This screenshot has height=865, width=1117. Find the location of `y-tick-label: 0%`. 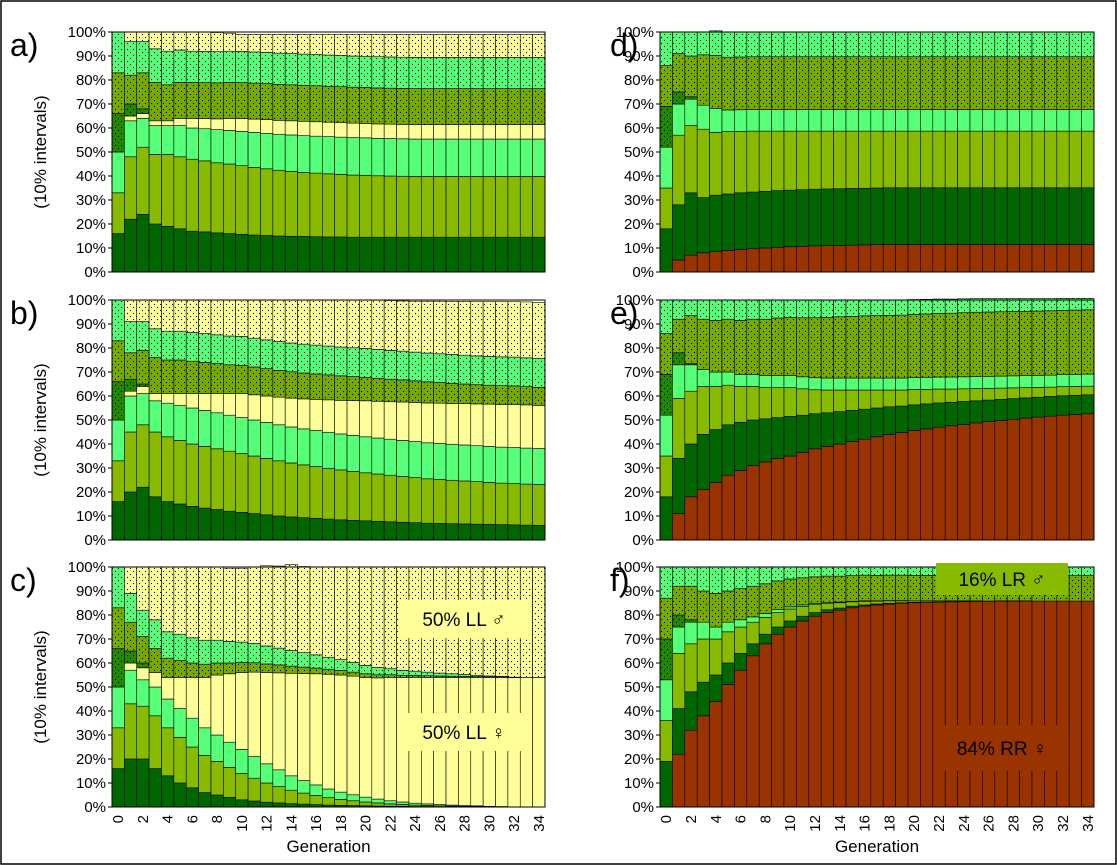

y-tick-label: 0% is located at coordinates (95, 540).